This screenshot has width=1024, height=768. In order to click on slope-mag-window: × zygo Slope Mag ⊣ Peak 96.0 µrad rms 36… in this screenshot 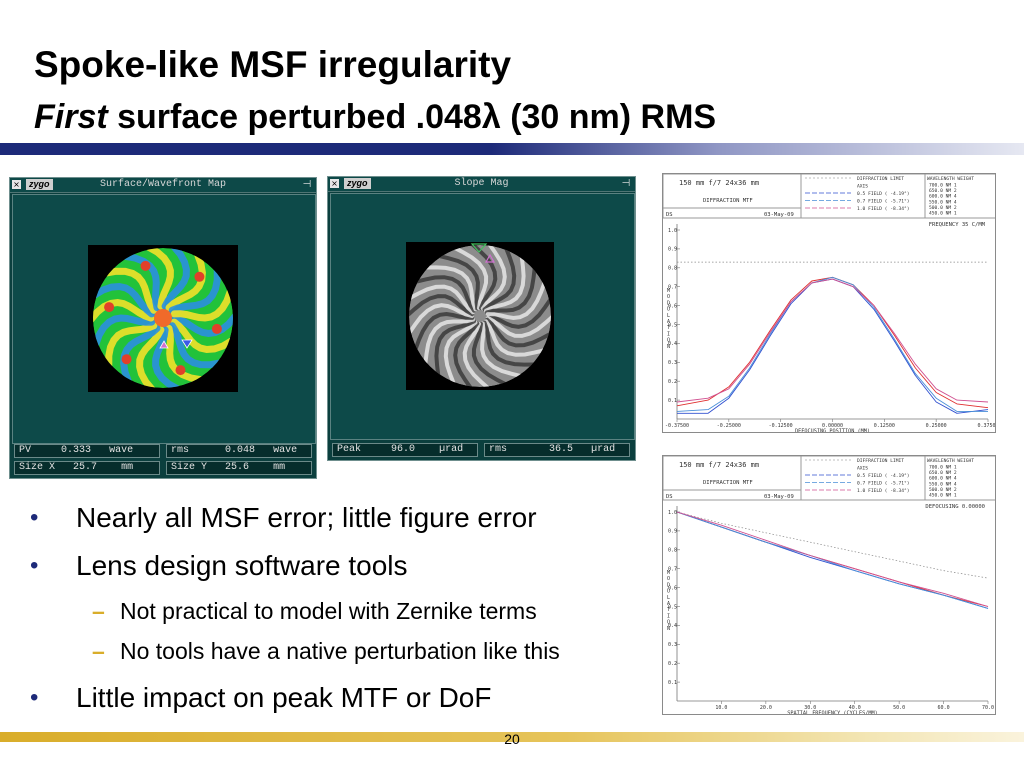, I will do `click(481, 318)`.